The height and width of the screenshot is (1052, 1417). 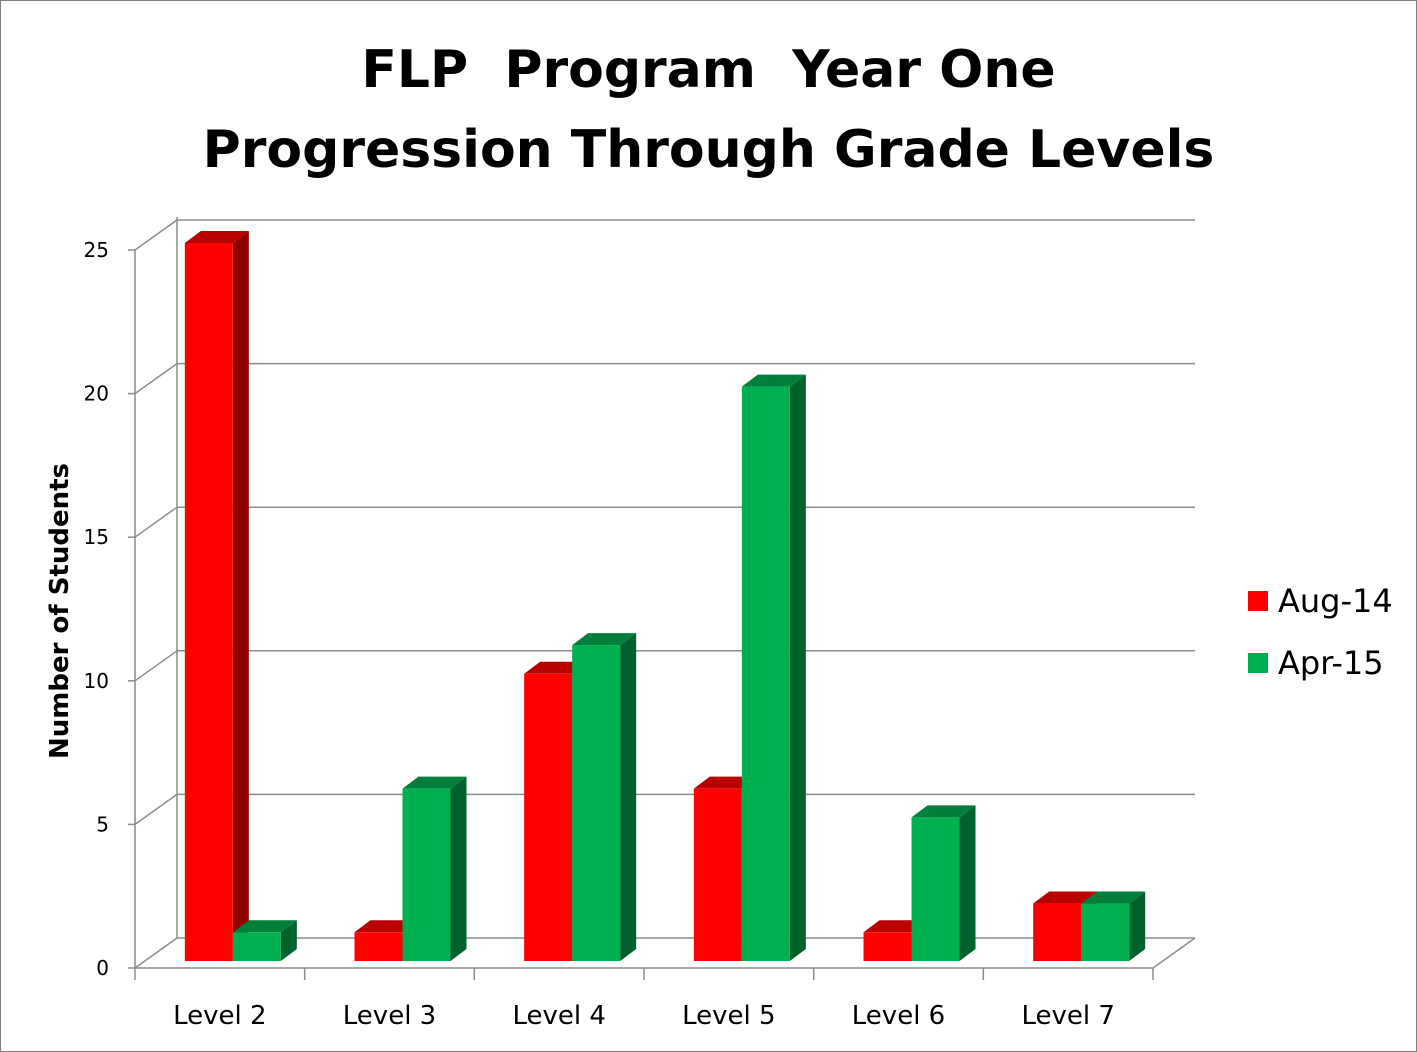 I want to click on y-tick-label-2: 10, so click(x=96, y=681).